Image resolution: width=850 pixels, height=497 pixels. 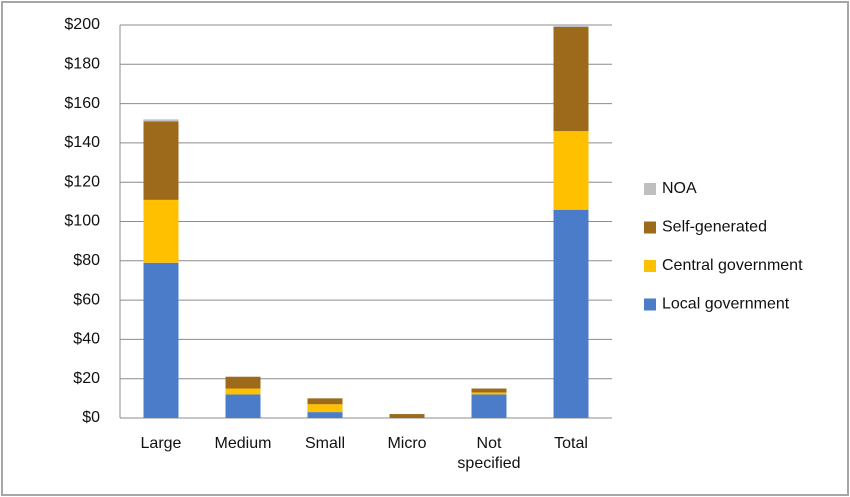 I want to click on legend-label: NOA, so click(x=679, y=188).